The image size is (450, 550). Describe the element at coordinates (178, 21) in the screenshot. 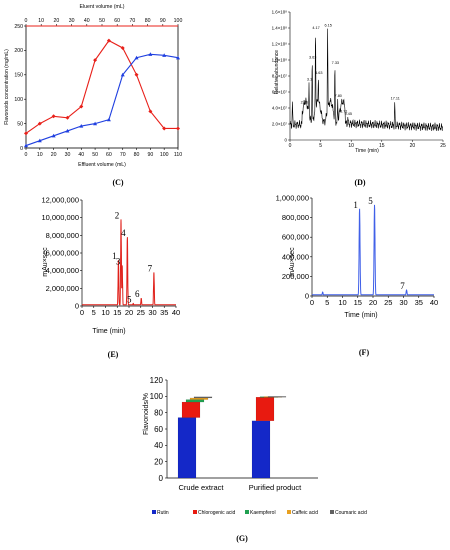

I see `x2-tick-label-c: 100` at that location.